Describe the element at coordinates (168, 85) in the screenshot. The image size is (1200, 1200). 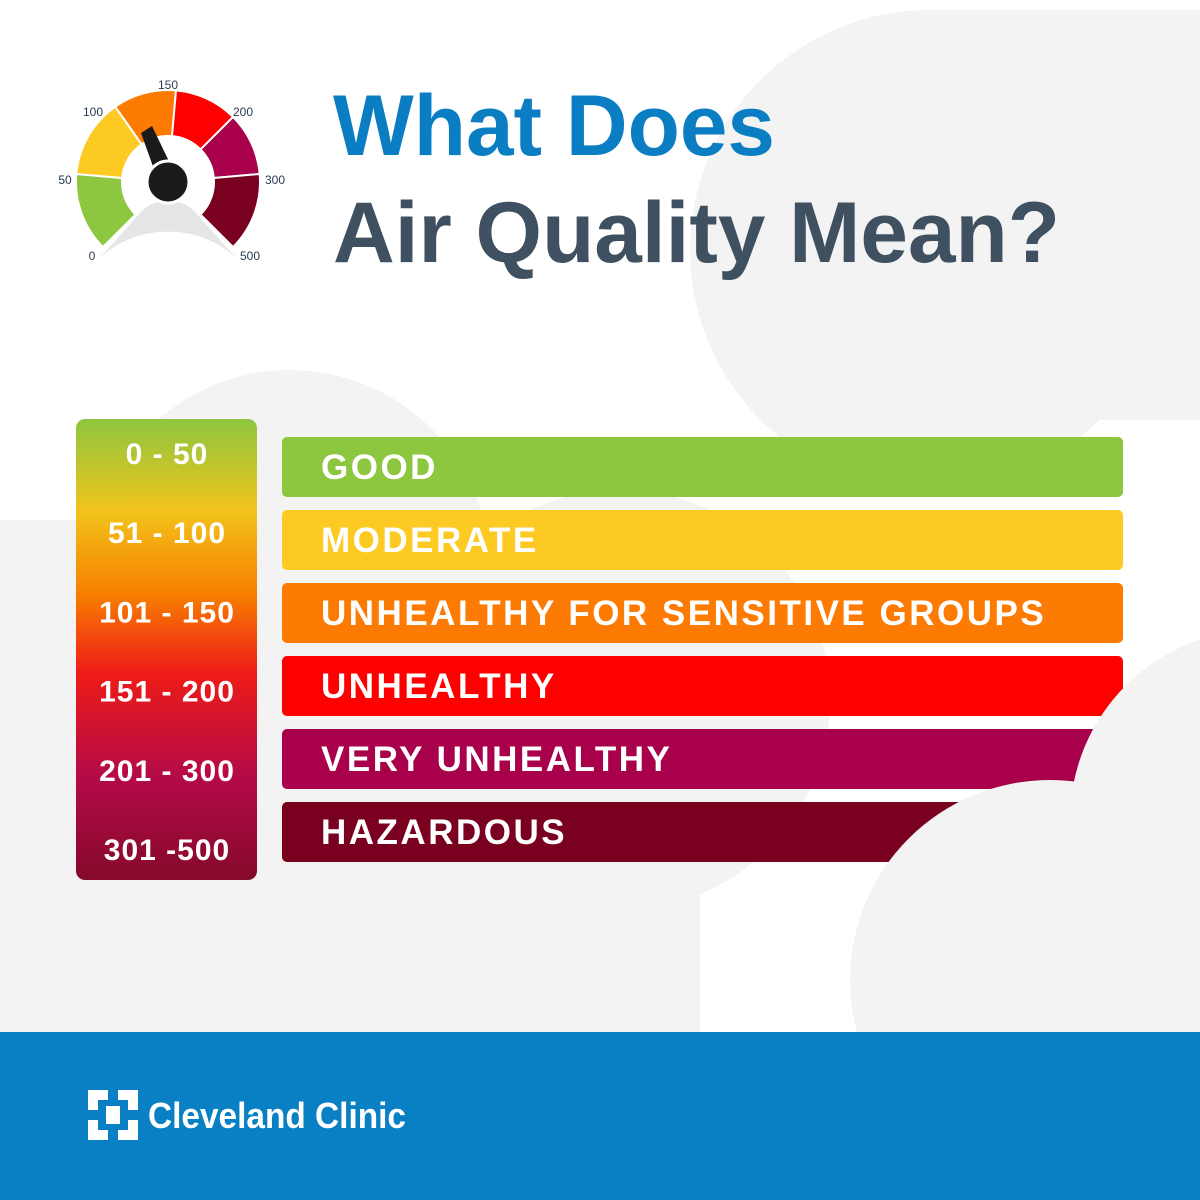
I see `gauge-label: 150` at that location.